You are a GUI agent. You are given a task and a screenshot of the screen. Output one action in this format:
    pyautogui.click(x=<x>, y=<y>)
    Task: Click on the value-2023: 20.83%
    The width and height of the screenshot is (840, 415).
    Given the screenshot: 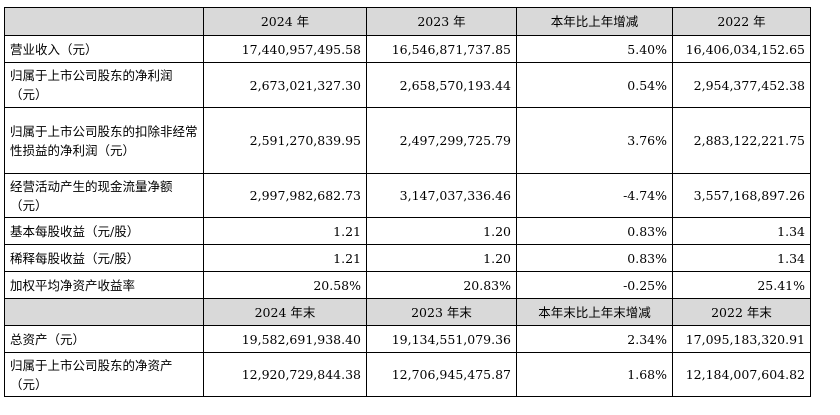 What is the action you would take?
    pyautogui.click(x=441, y=285)
    